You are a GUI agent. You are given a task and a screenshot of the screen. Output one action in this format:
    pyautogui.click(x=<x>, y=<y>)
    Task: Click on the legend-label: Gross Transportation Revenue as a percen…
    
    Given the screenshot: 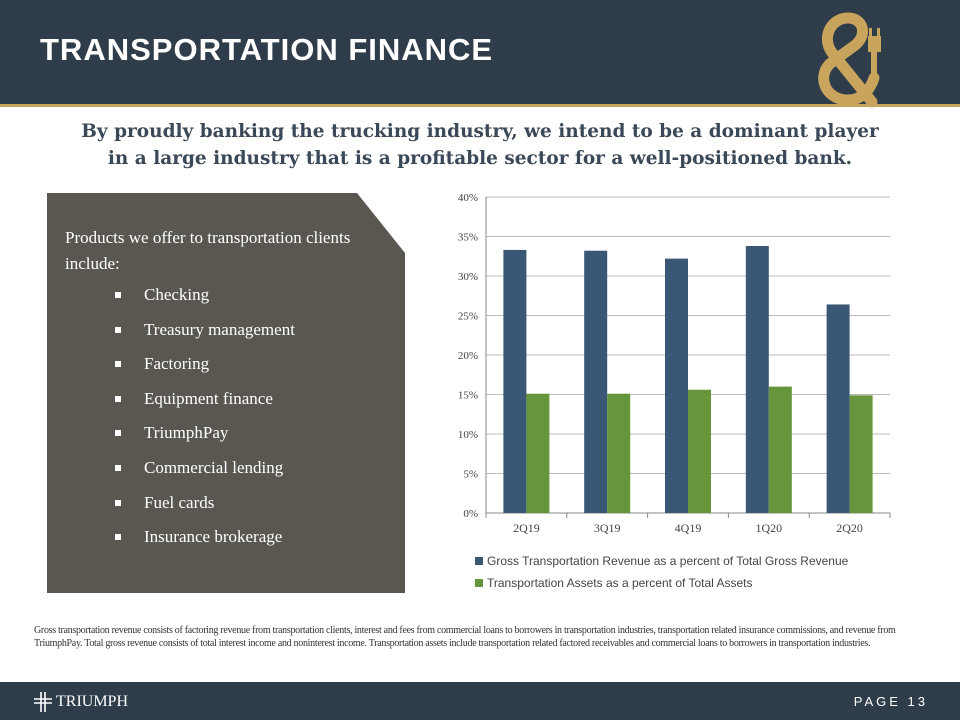 What is the action you would take?
    pyautogui.click(x=668, y=561)
    